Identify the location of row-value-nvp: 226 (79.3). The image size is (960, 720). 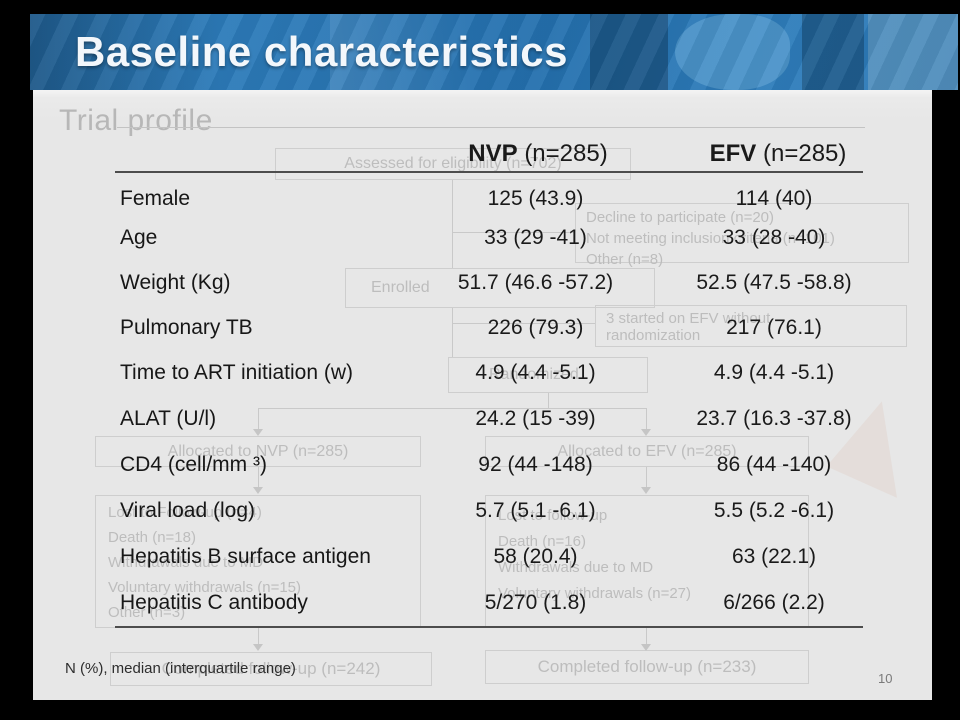
(535, 327).